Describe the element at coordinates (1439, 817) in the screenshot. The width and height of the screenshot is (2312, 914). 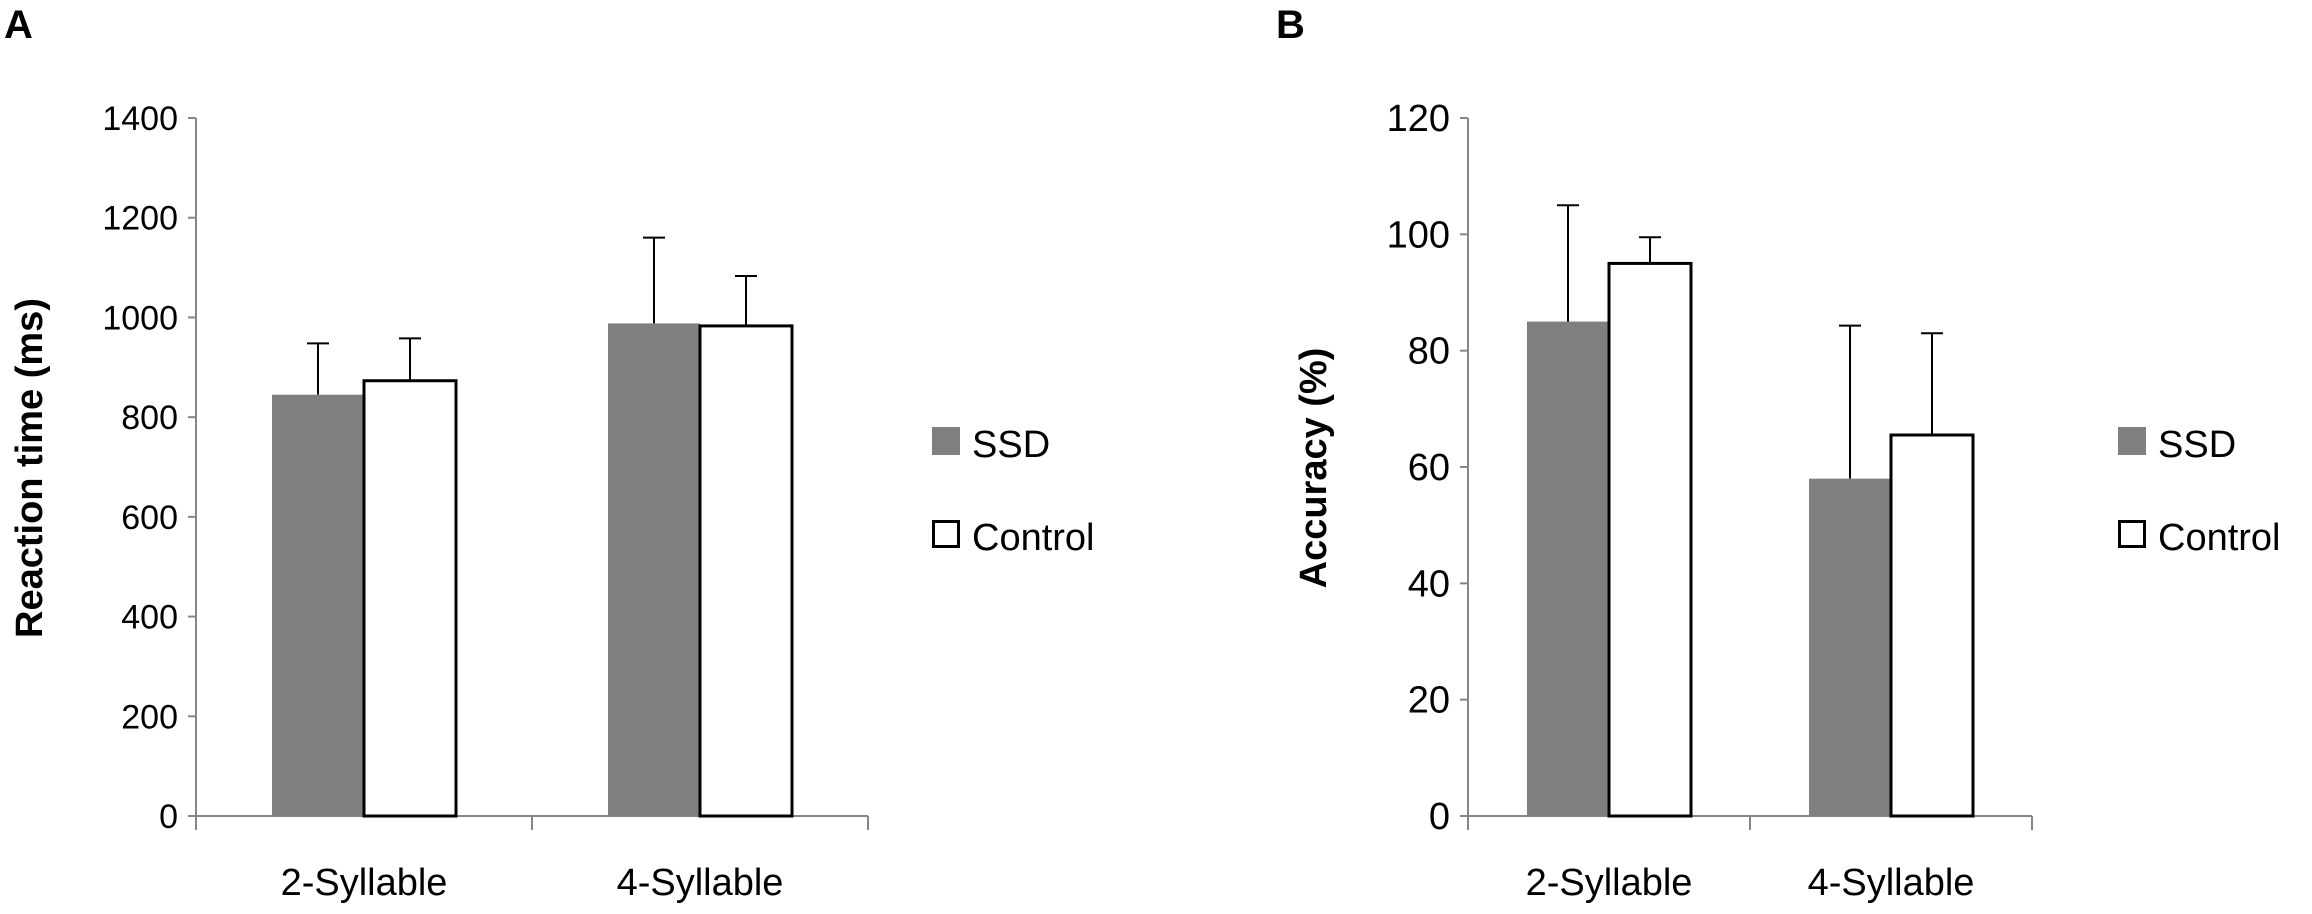
I see `panel-b-y-tick: 0` at that location.